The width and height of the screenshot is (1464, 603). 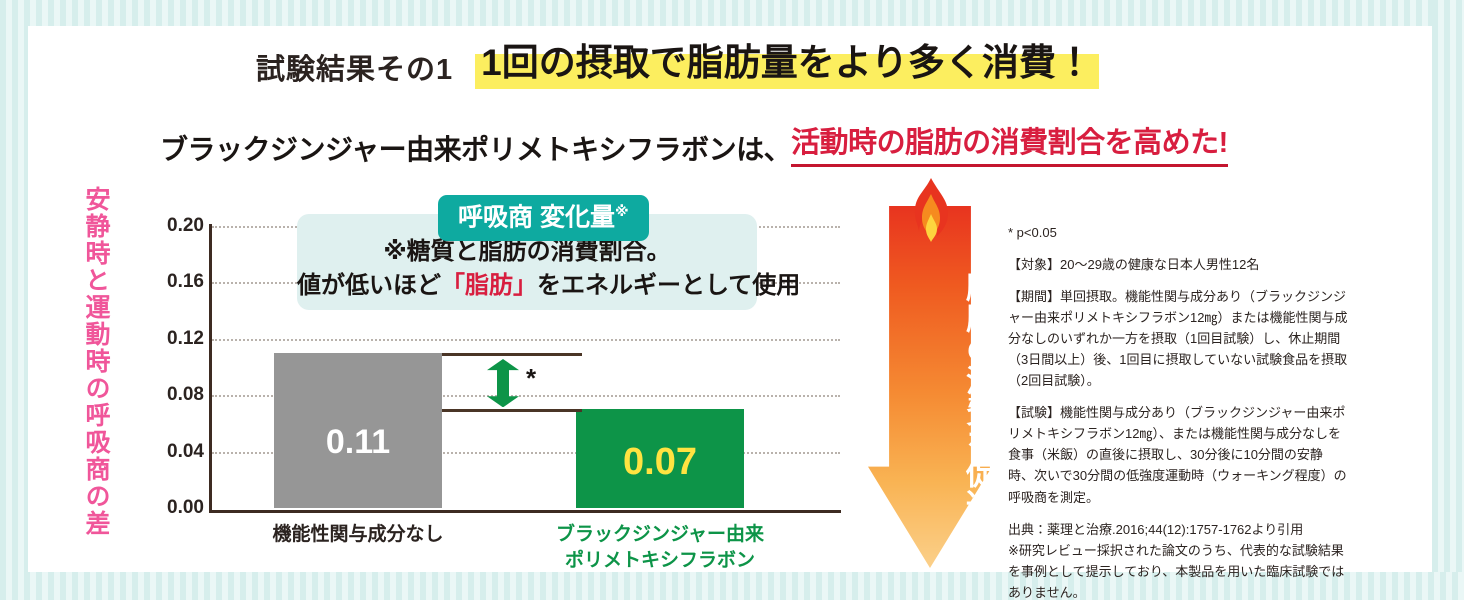 What do you see at coordinates (660, 462) in the screenshot?
I see `bar-value-label: 0.07` at bounding box center [660, 462].